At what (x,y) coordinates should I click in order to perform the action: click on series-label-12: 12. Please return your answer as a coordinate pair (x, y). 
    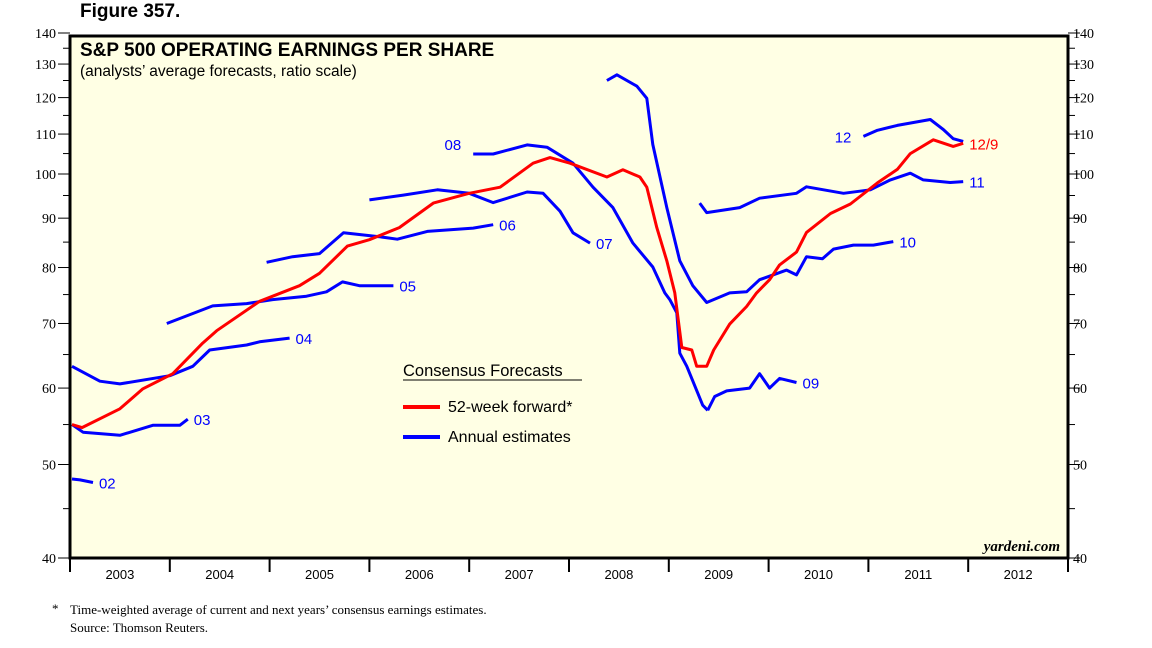
    Looking at the image, I should click on (843, 137).